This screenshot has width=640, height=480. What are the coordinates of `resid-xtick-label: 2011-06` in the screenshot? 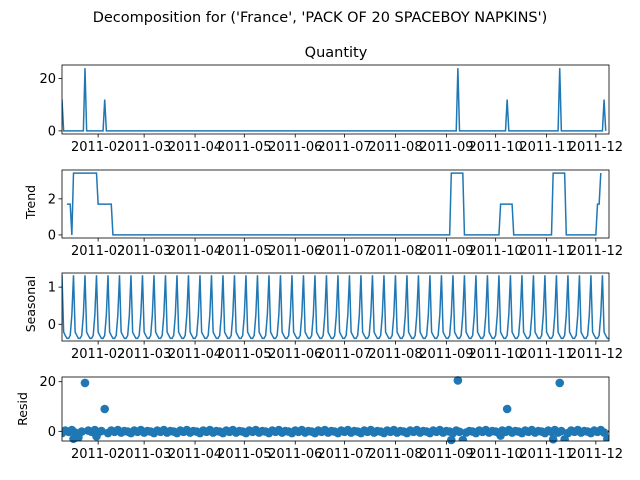 It's located at (295, 454).